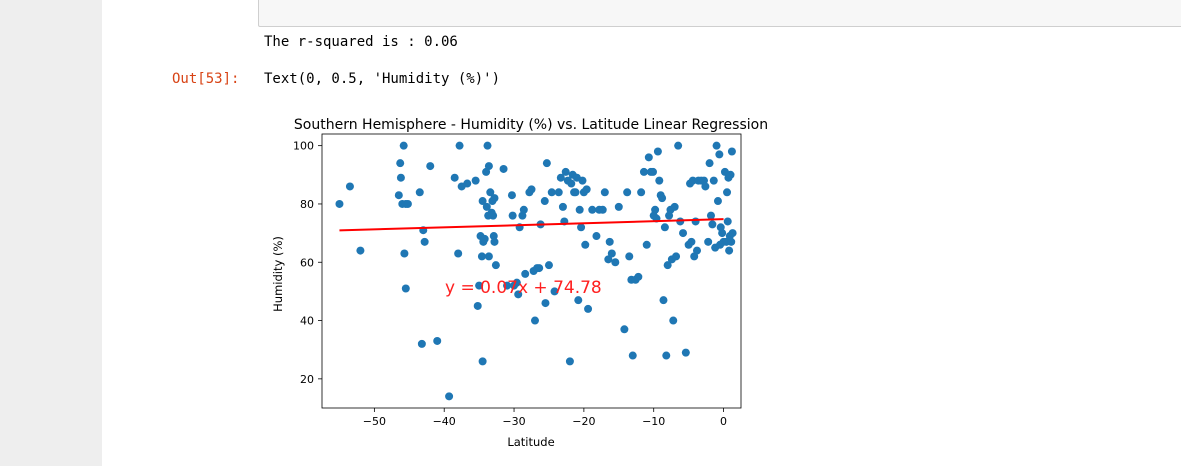 This screenshot has width=1181, height=466. What do you see at coordinates (374, 421) in the screenshot?
I see `x-tick-label: −50` at bounding box center [374, 421].